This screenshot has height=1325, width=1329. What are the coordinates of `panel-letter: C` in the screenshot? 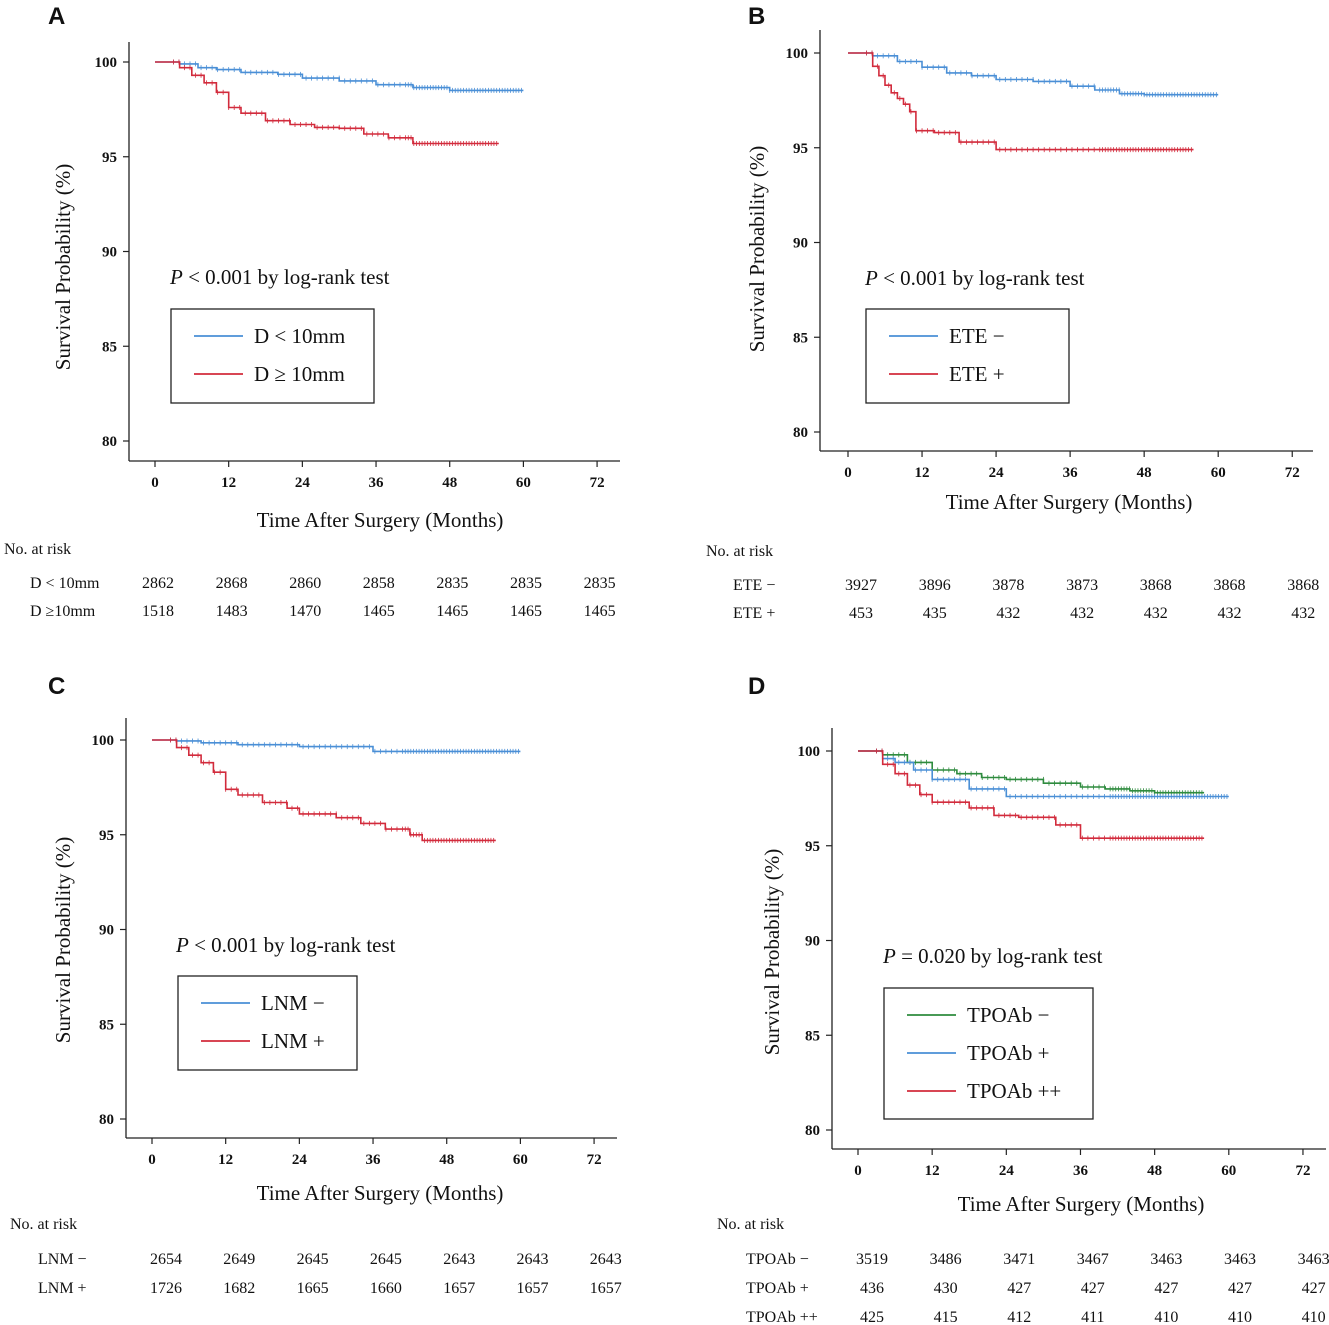 It's located at (56, 686).